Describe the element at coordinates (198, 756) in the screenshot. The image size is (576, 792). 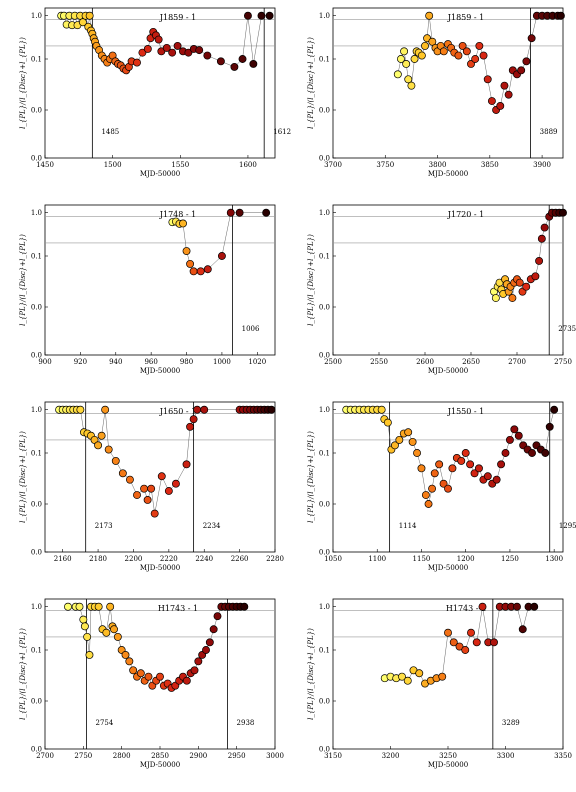
I see `x-tick-label: 2900` at that location.